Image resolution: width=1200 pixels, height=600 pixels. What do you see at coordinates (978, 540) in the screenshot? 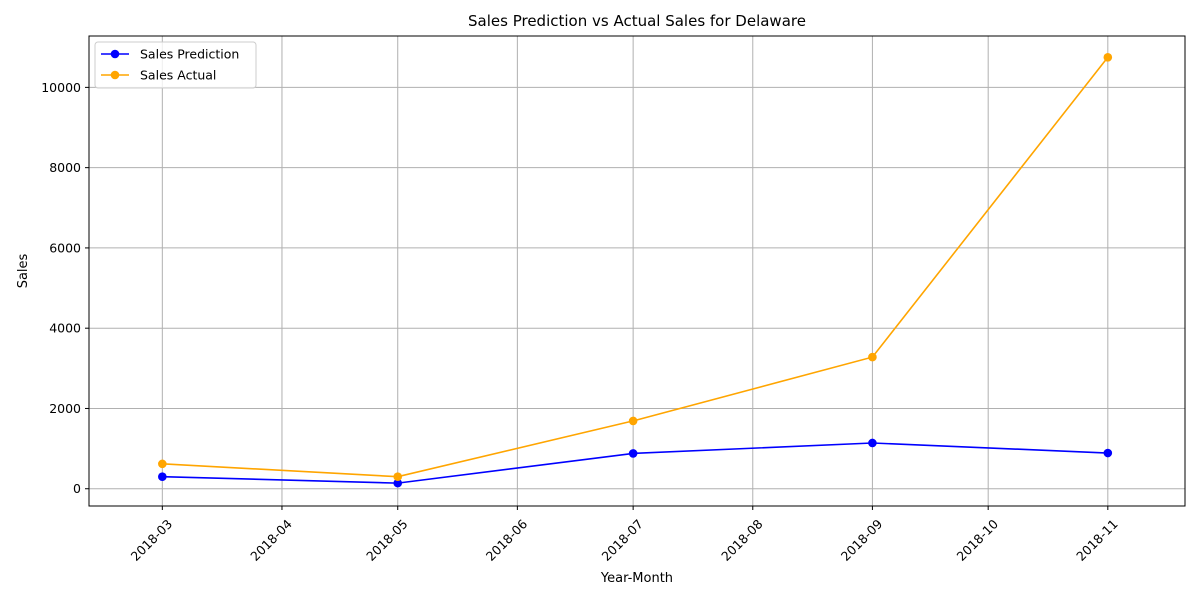
I see `x-tick-label: 2018-10` at bounding box center [978, 540].